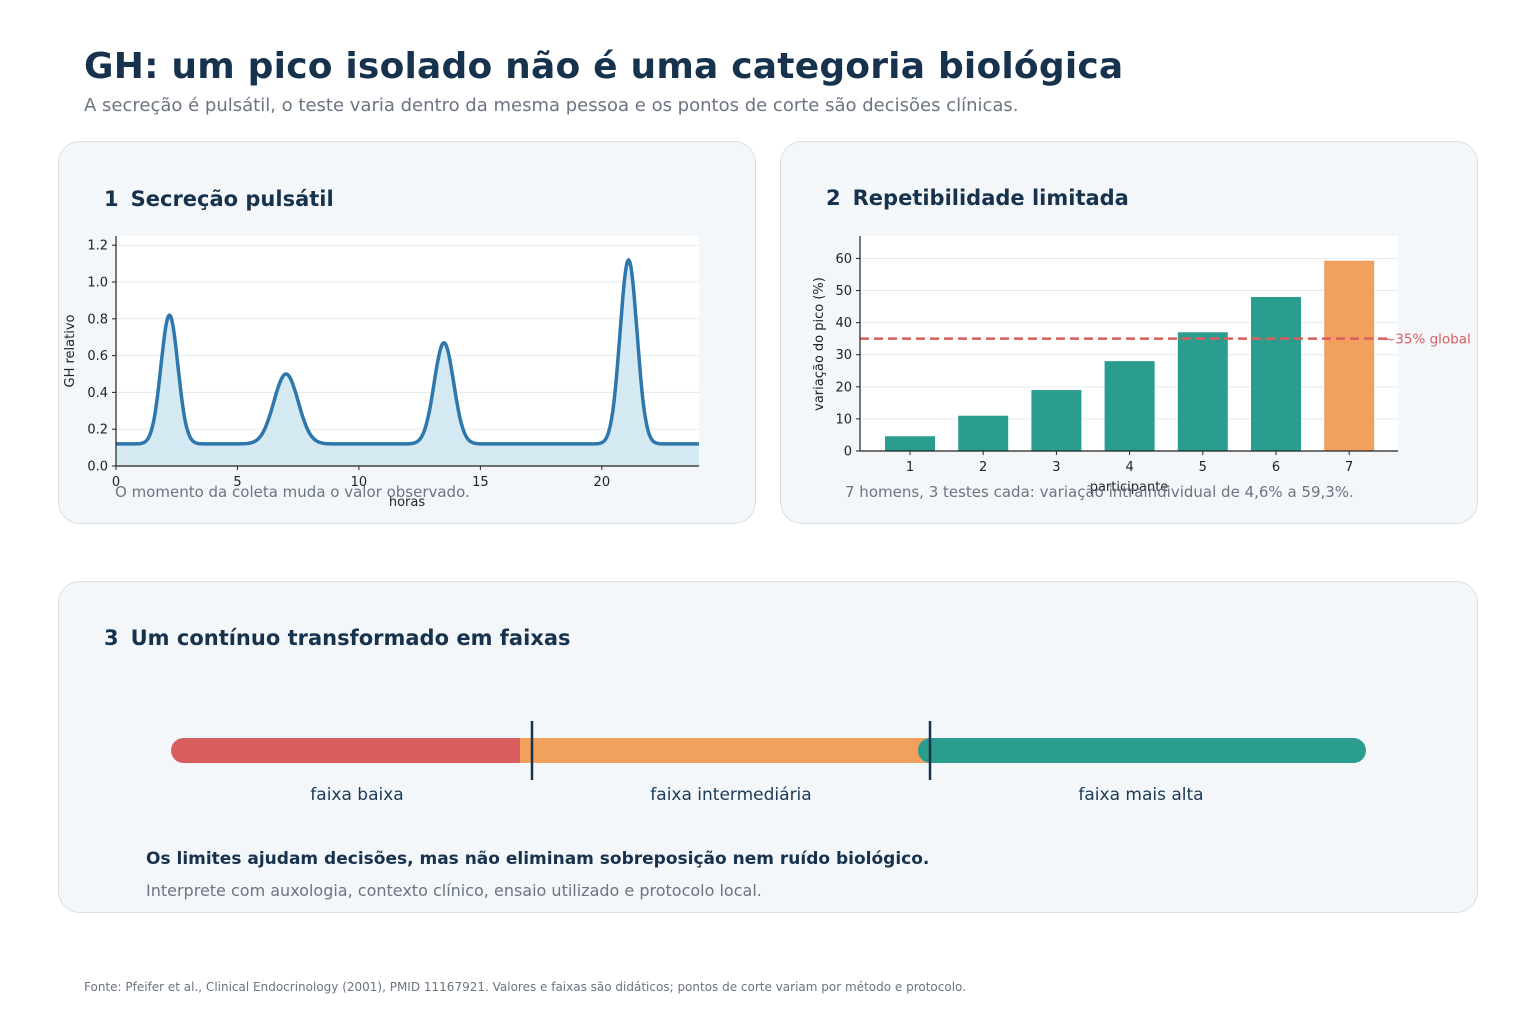 The width and height of the screenshot is (1536, 1024). Describe the element at coordinates (97, 283) in the screenshot. I see `y-tick-label: 1.0` at that location.